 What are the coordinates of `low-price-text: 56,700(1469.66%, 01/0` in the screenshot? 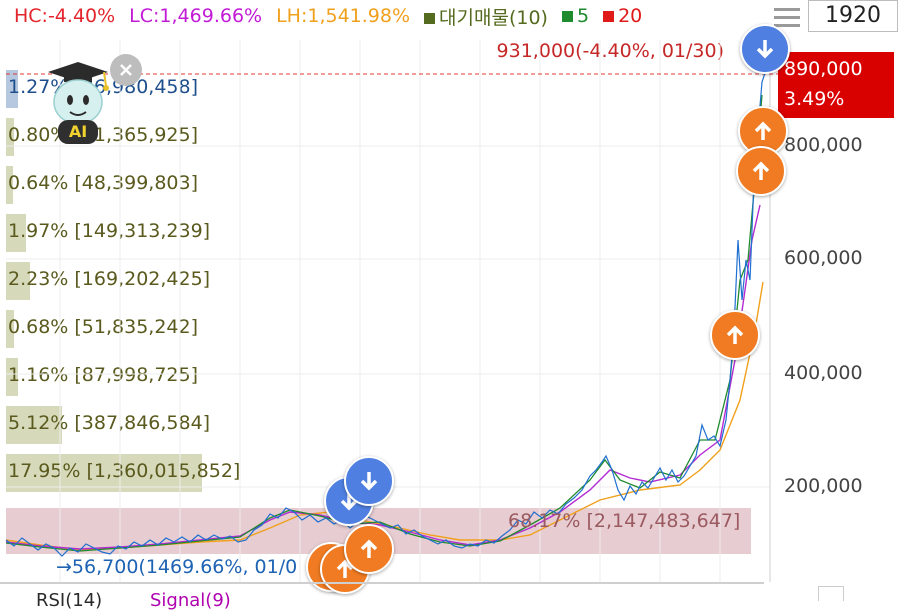 It's located at (184, 567).